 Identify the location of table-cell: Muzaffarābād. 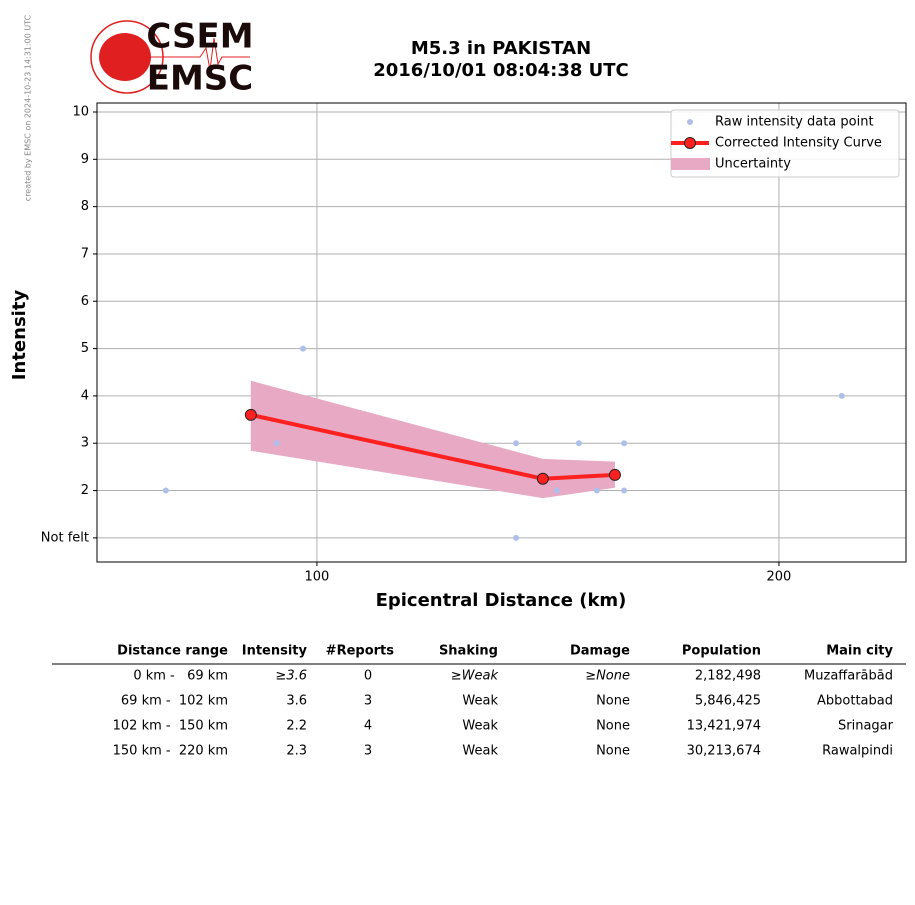
(848, 676).